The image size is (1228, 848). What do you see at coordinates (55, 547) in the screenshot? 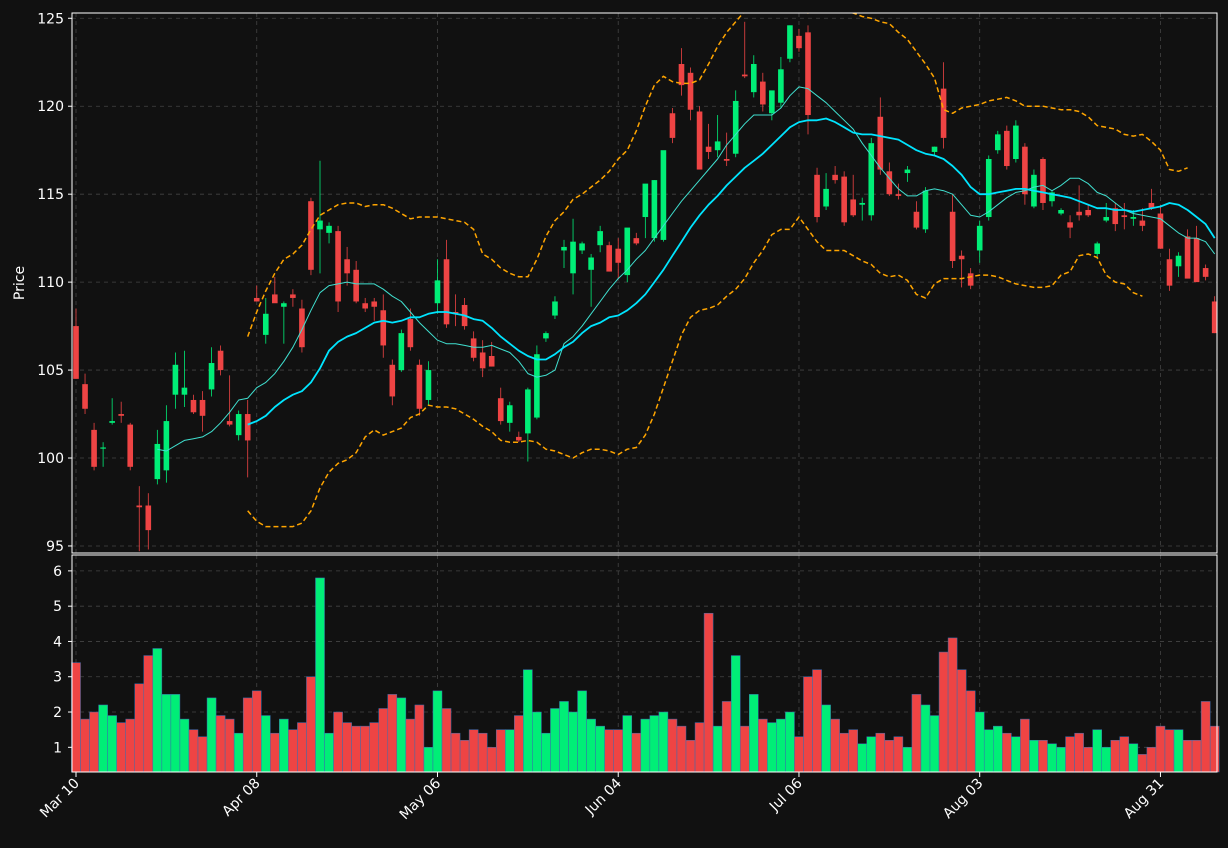
I see `price-tick-label: 95` at bounding box center [55, 547].